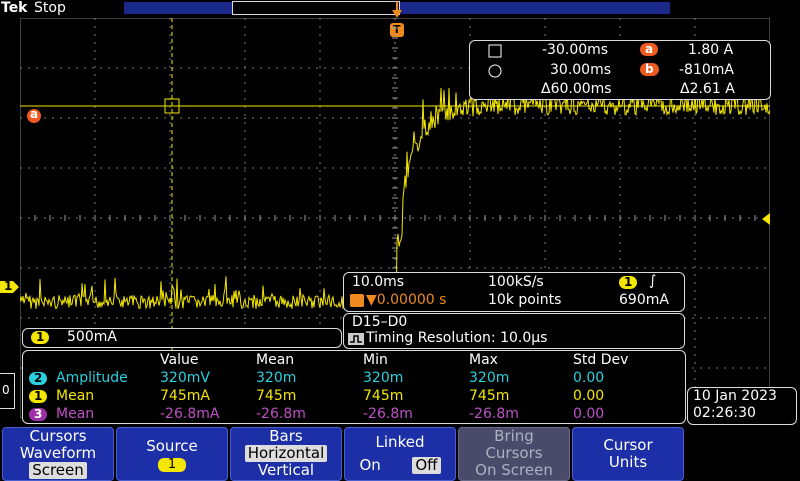 The width and height of the screenshot is (800, 481). What do you see at coordinates (601, 360) in the screenshot?
I see `meas-header-stddev: Std Dev` at bounding box center [601, 360].